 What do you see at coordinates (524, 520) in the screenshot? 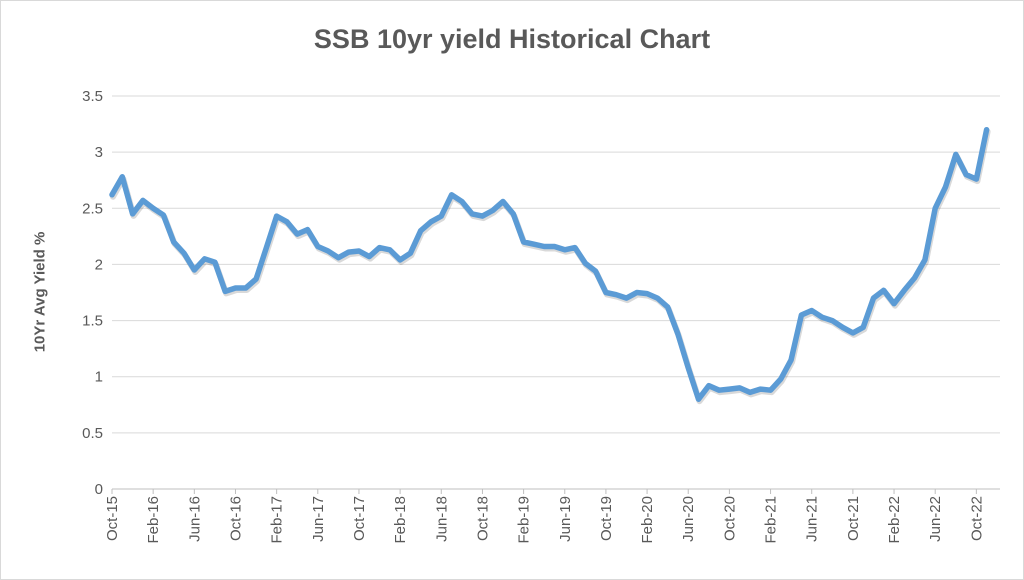
I see `x-tick-label: Feb-19` at bounding box center [524, 520].